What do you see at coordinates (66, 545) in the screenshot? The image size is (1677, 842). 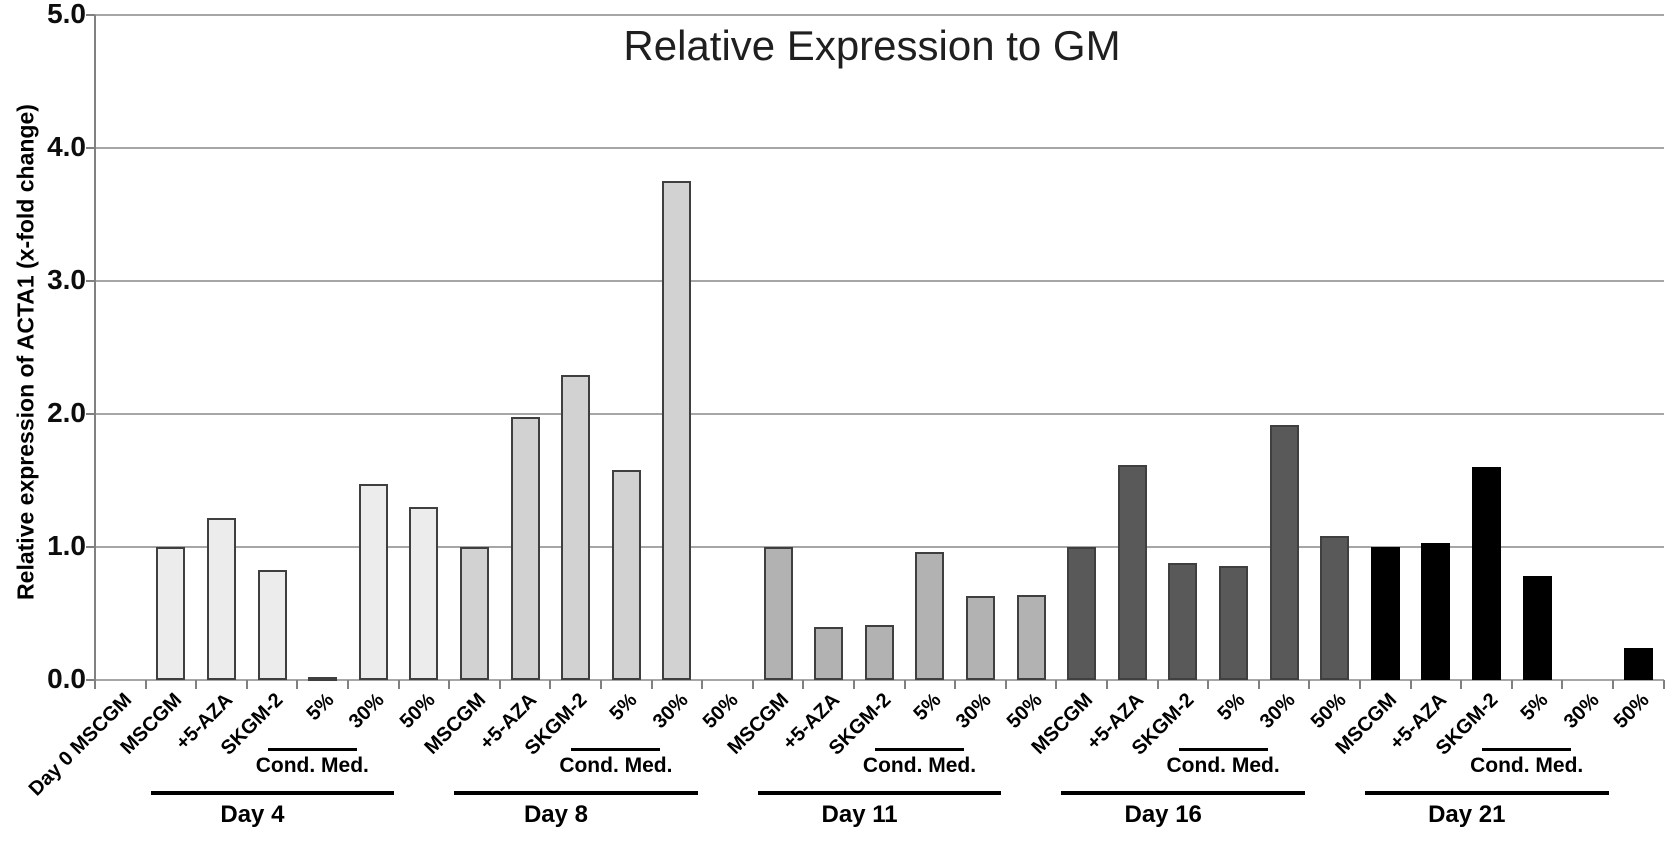 I see `y-tick-label-1-0: 1.0` at bounding box center [66, 545].